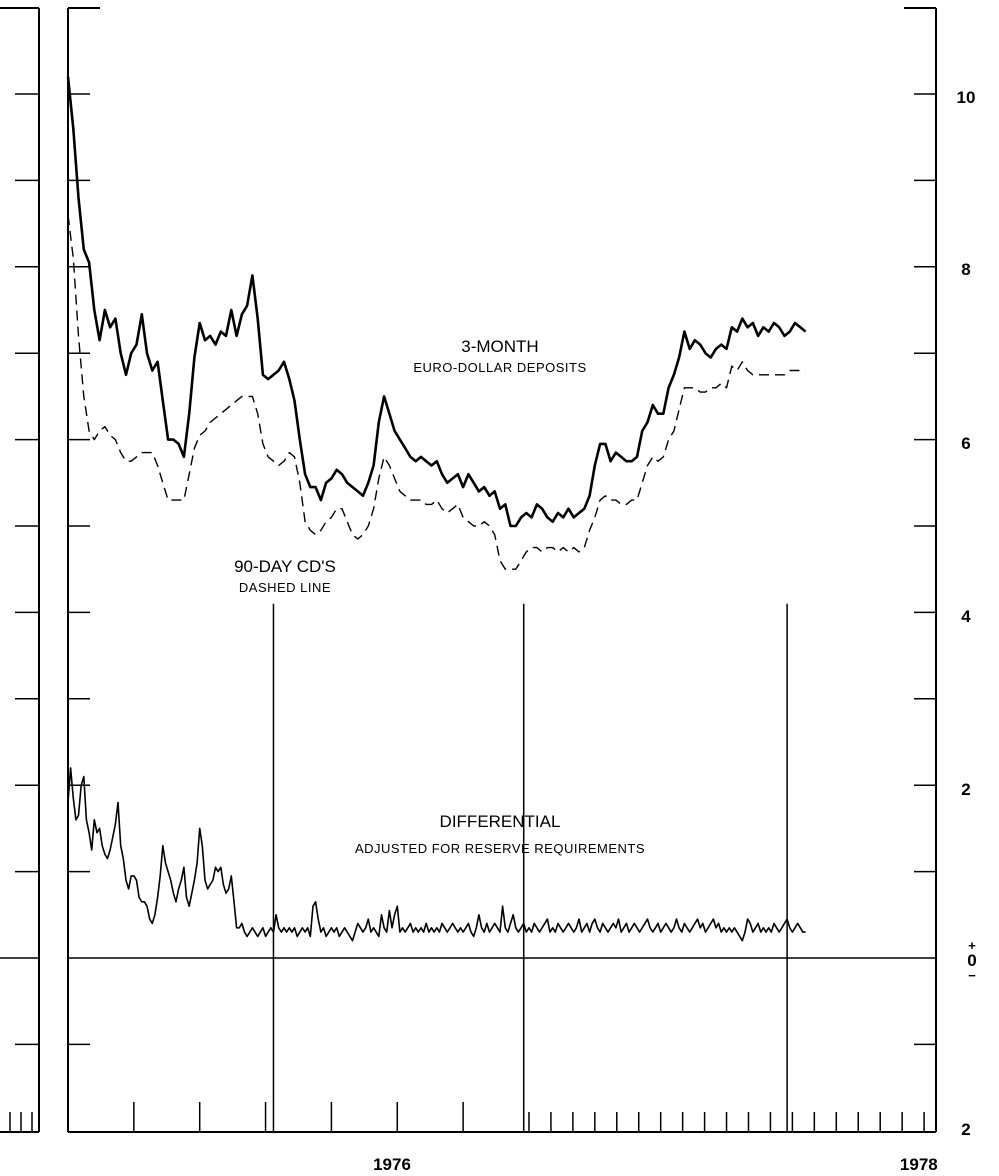  I want to click on x-tick-label: 1976, so click(392, 1164).